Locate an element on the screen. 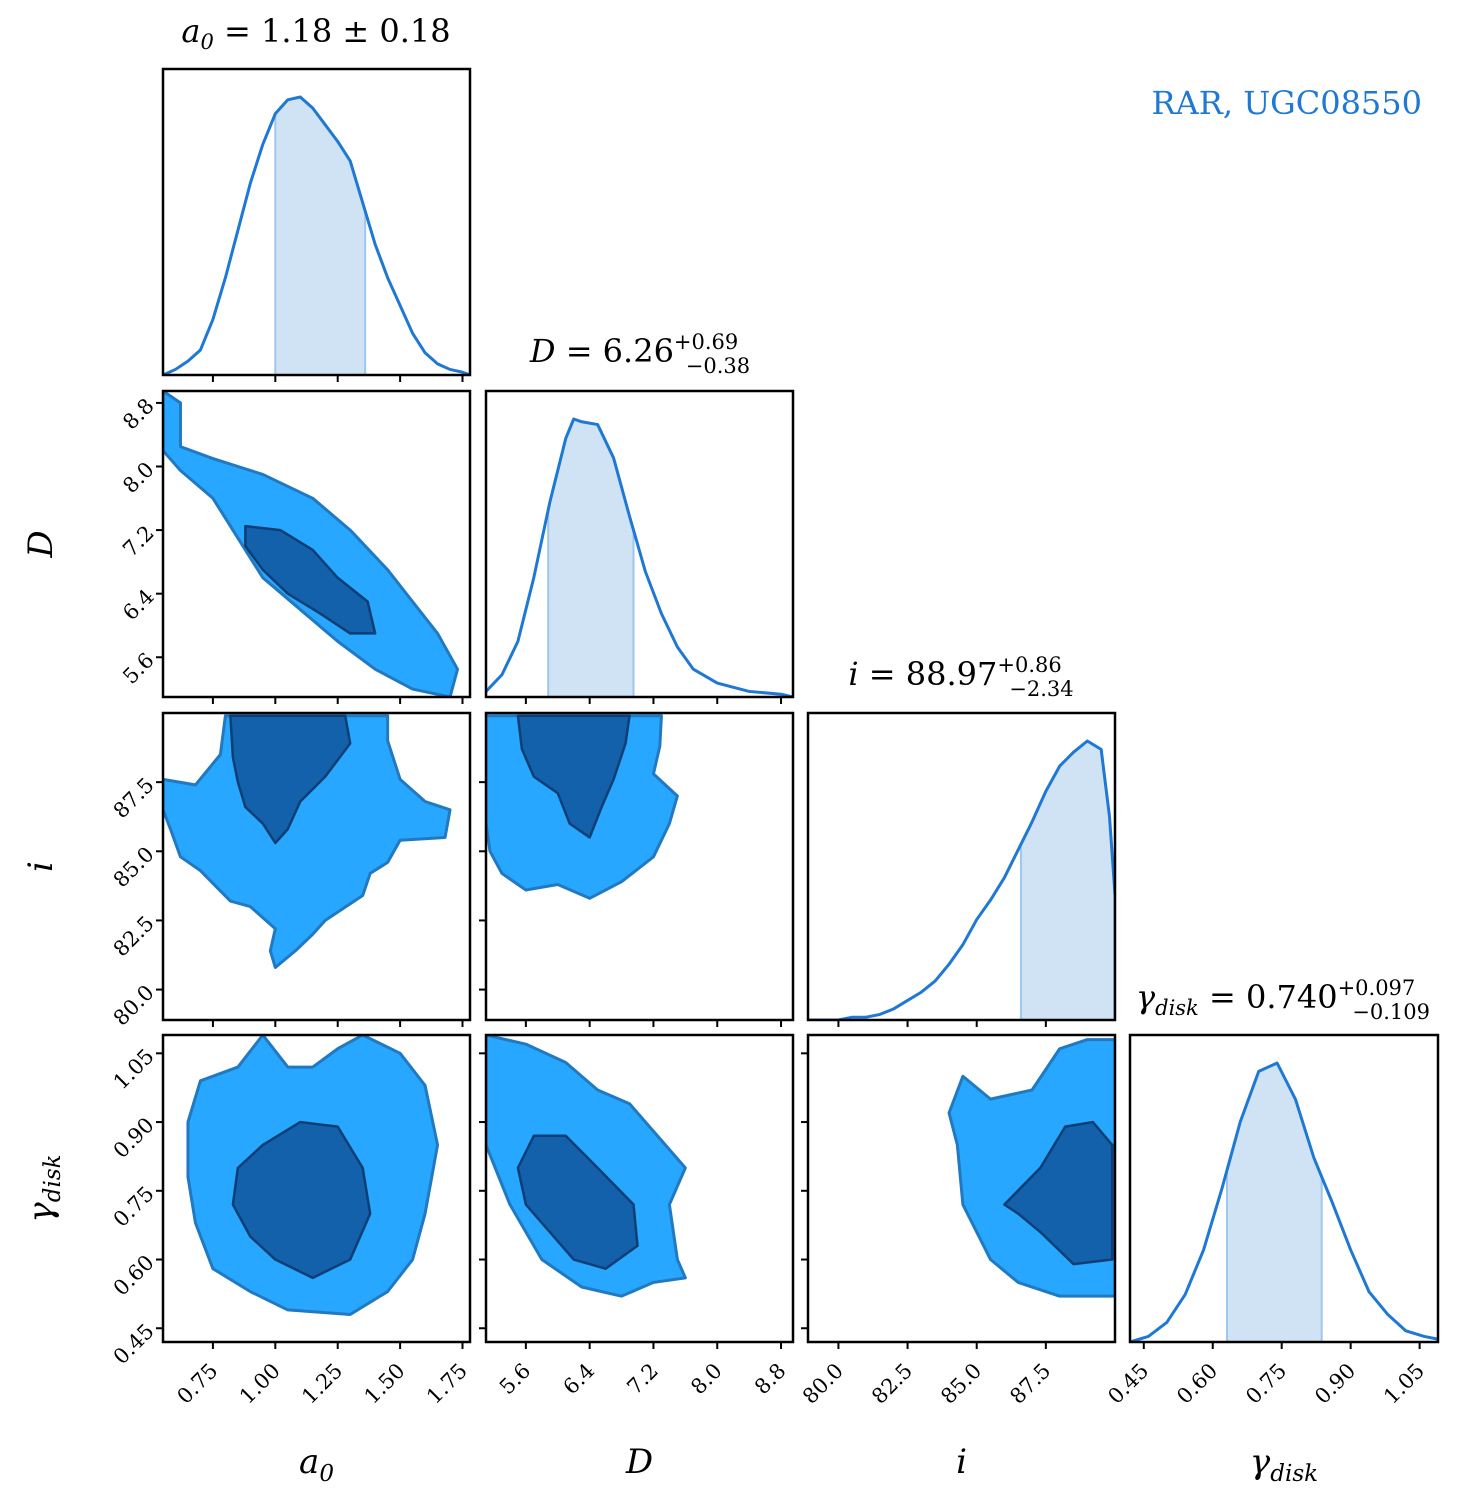 The image size is (1468, 1506). x-tick-label-a0: 1.75 is located at coordinates (447, 1384).